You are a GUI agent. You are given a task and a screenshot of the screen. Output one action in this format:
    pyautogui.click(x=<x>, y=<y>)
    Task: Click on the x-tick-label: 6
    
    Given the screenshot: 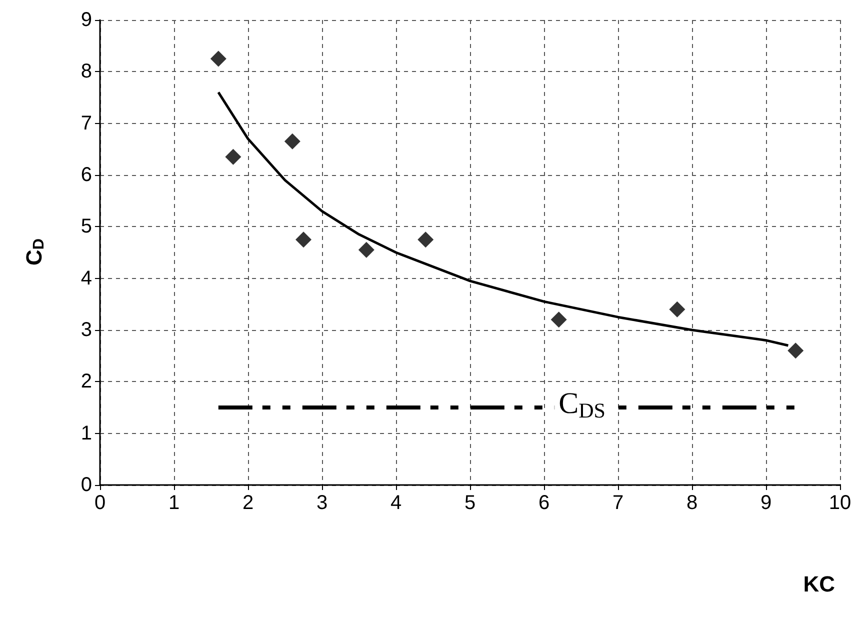 What is the action you would take?
    pyautogui.click(x=544, y=503)
    